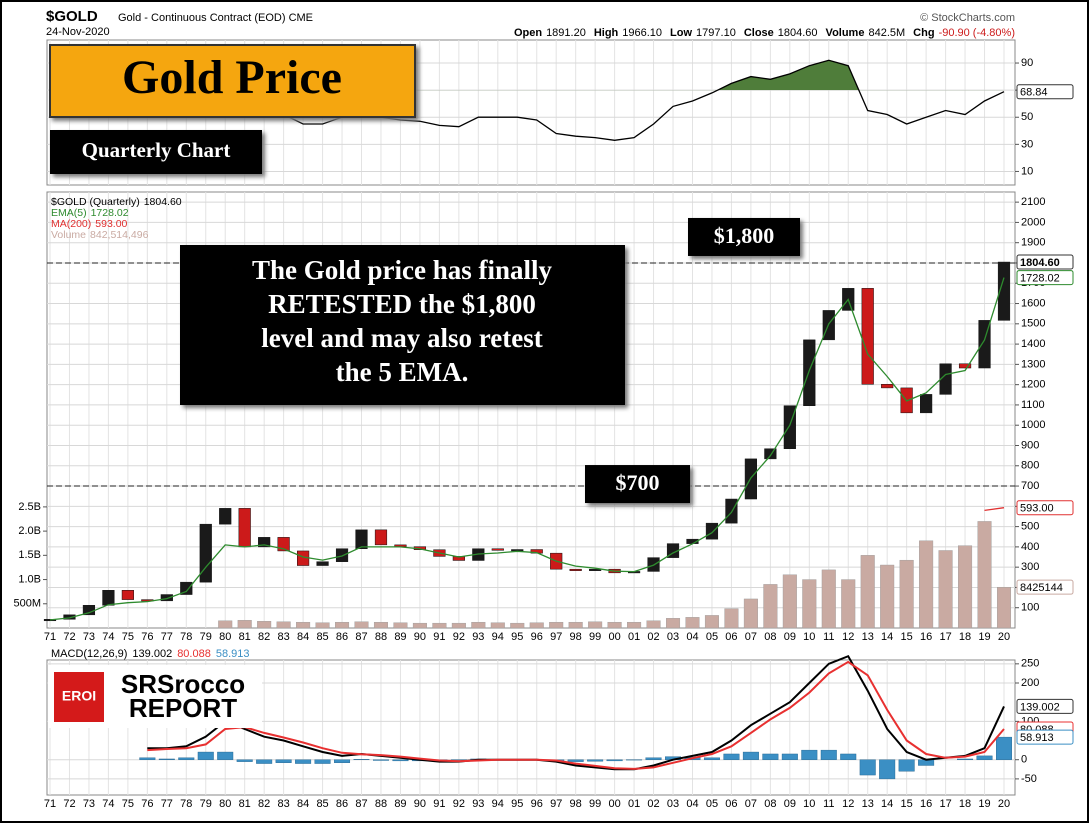 The width and height of the screenshot is (1089, 828). Describe the element at coordinates (1030, 567) in the screenshot. I see `y-tick-label: 300` at that location.